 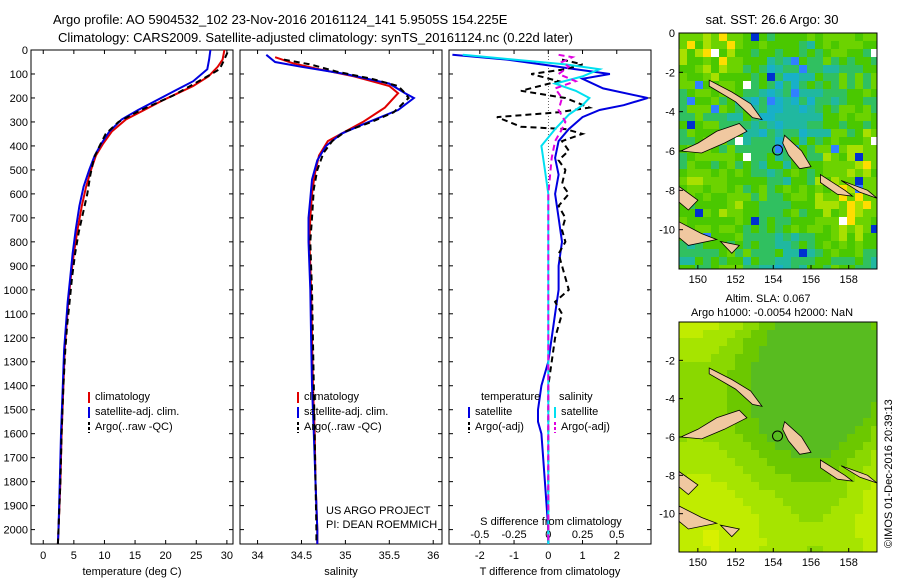 What do you see at coordinates (16, 531) in the screenshot?
I see `depth-tick-label: 2000` at bounding box center [16, 531].